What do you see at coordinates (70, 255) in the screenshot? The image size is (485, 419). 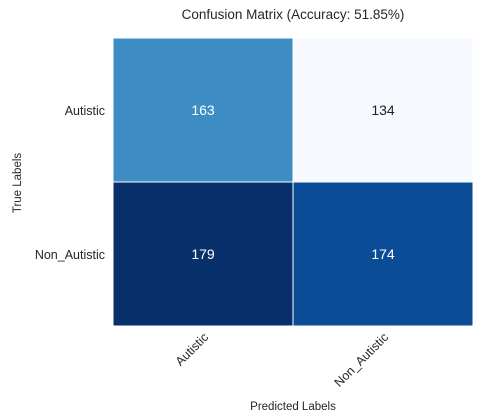 I see `y-tick-label: Non_Autistic` at bounding box center [70, 255].